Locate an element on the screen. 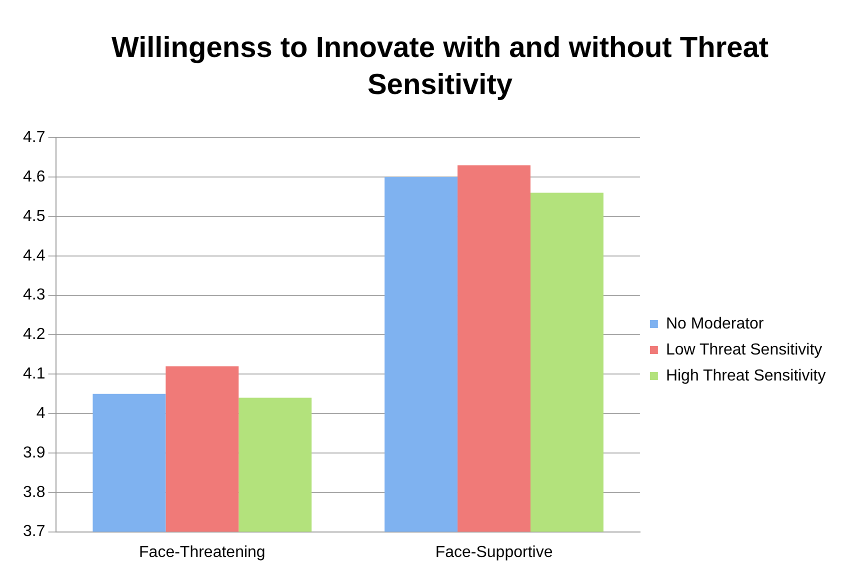 The height and width of the screenshot is (583, 846). y-tick-label: 3.9 is located at coordinates (34, 453).